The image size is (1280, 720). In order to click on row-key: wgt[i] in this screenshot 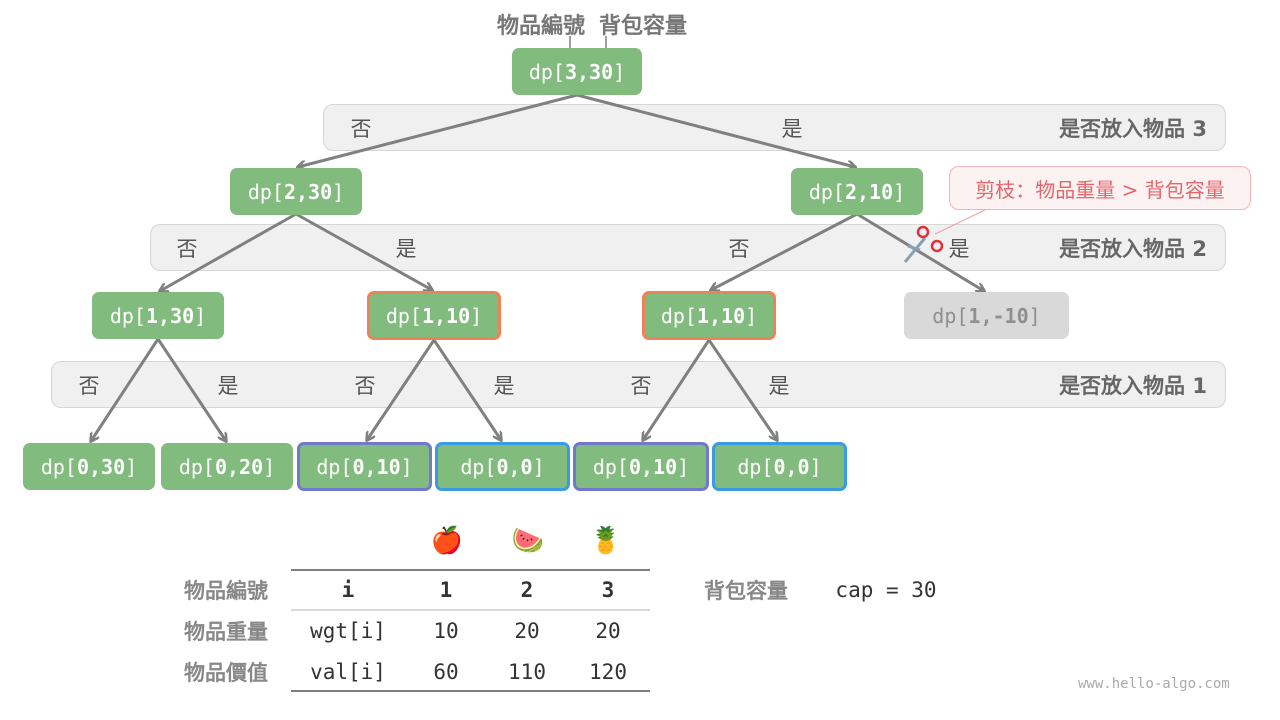, I will do `click(348, 631)`.